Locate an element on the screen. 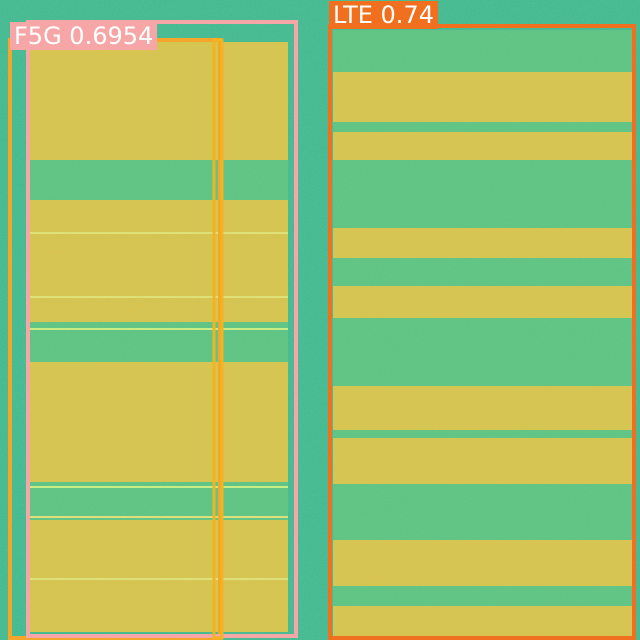 The width and height of the screenshot is (640, 640). lte-detection-label: LTE 0.74 is located at coordinates (383, 15).